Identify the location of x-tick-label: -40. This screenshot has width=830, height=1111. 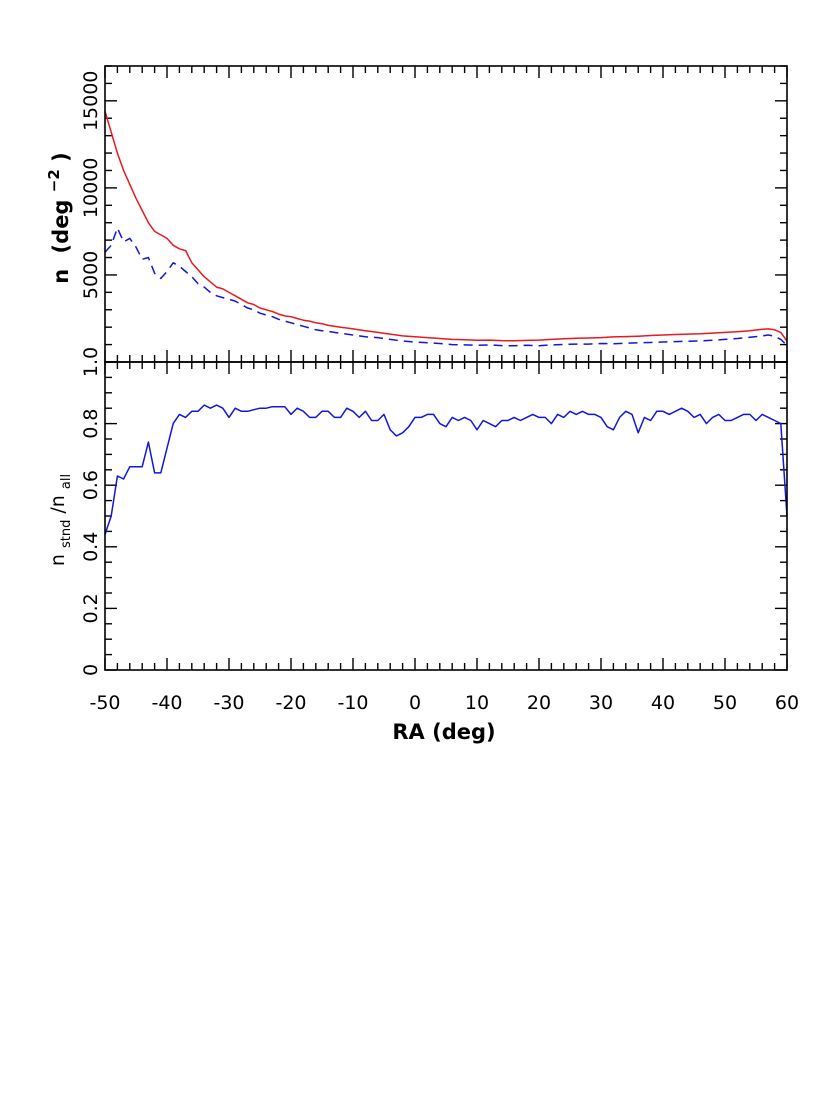
(166, 703).